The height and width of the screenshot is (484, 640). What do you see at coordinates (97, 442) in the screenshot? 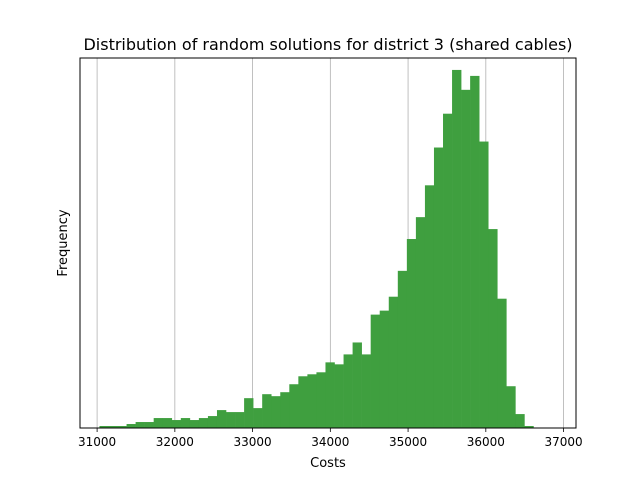
I see `x-tick-label-31000: 31000` at bounding box center [97, 442].